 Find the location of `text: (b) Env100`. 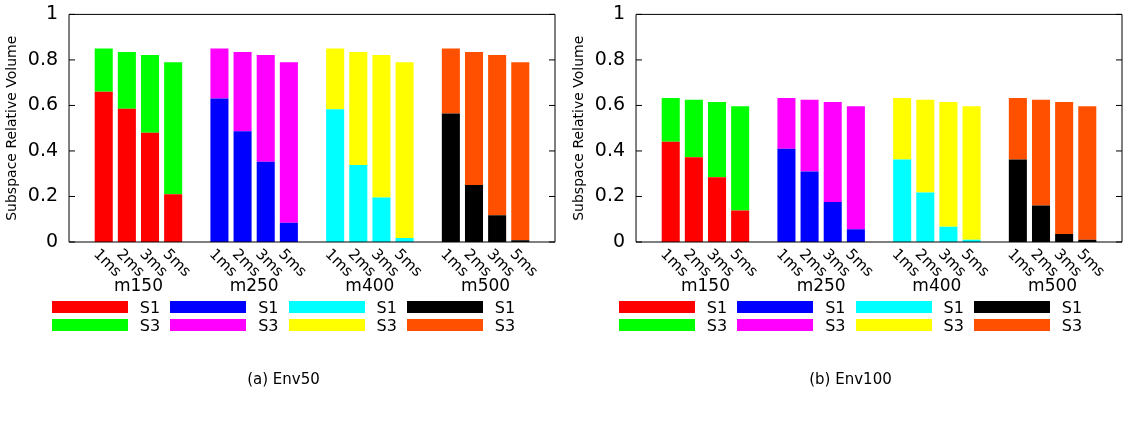

text: (b) Env100 is located at coordinates (850, 379).